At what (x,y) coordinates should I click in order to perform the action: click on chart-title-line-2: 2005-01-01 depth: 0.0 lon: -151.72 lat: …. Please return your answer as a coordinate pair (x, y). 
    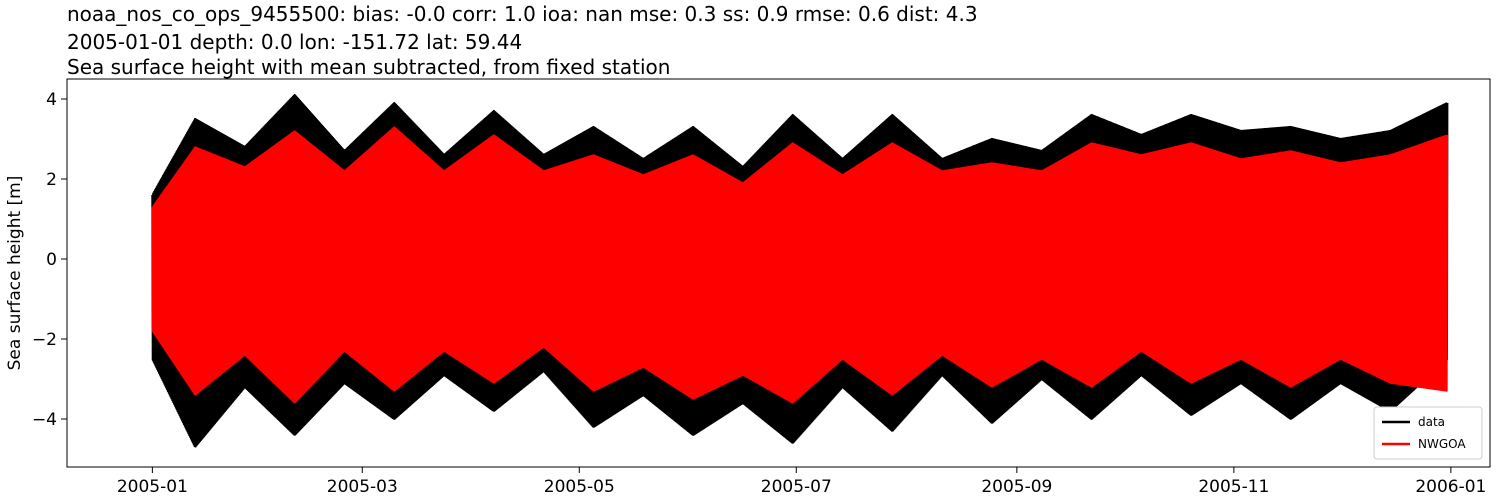
    Looking at the image, I should click on (295, 42).